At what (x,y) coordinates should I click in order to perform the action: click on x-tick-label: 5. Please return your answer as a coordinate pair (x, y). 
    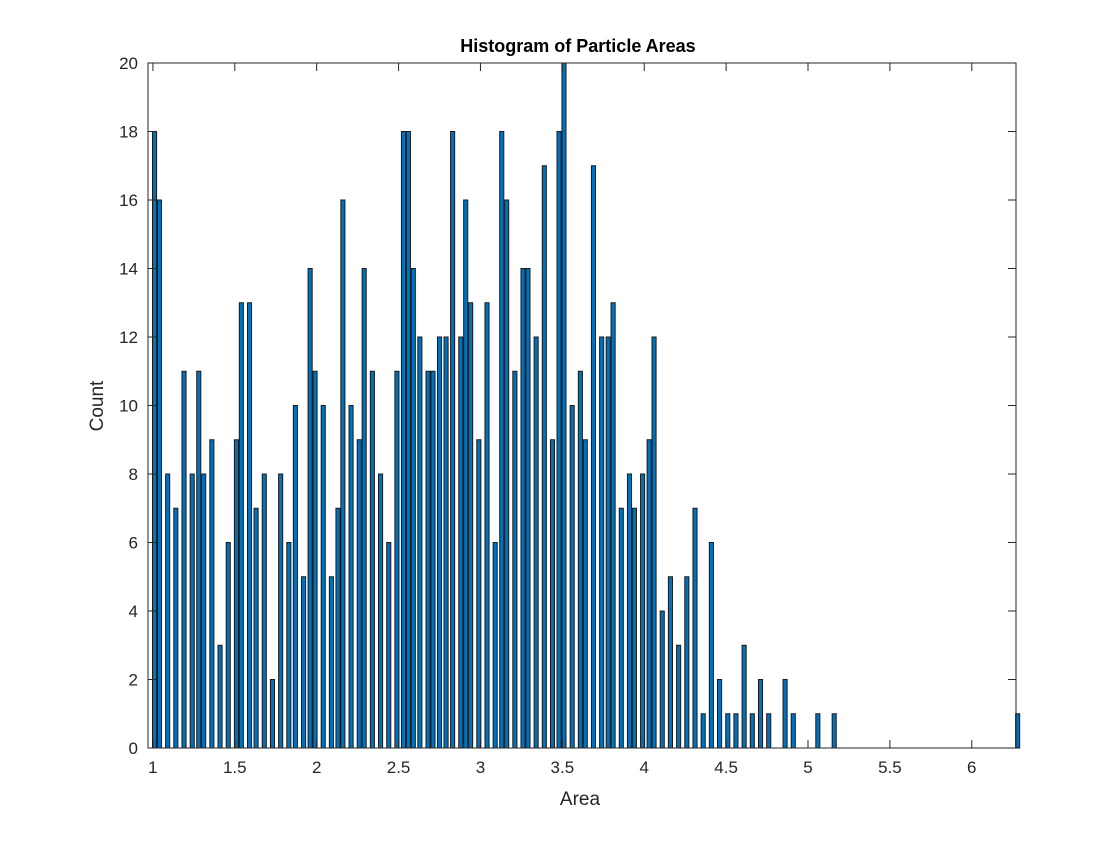
    Looking at the image, I should click on (807, 767).